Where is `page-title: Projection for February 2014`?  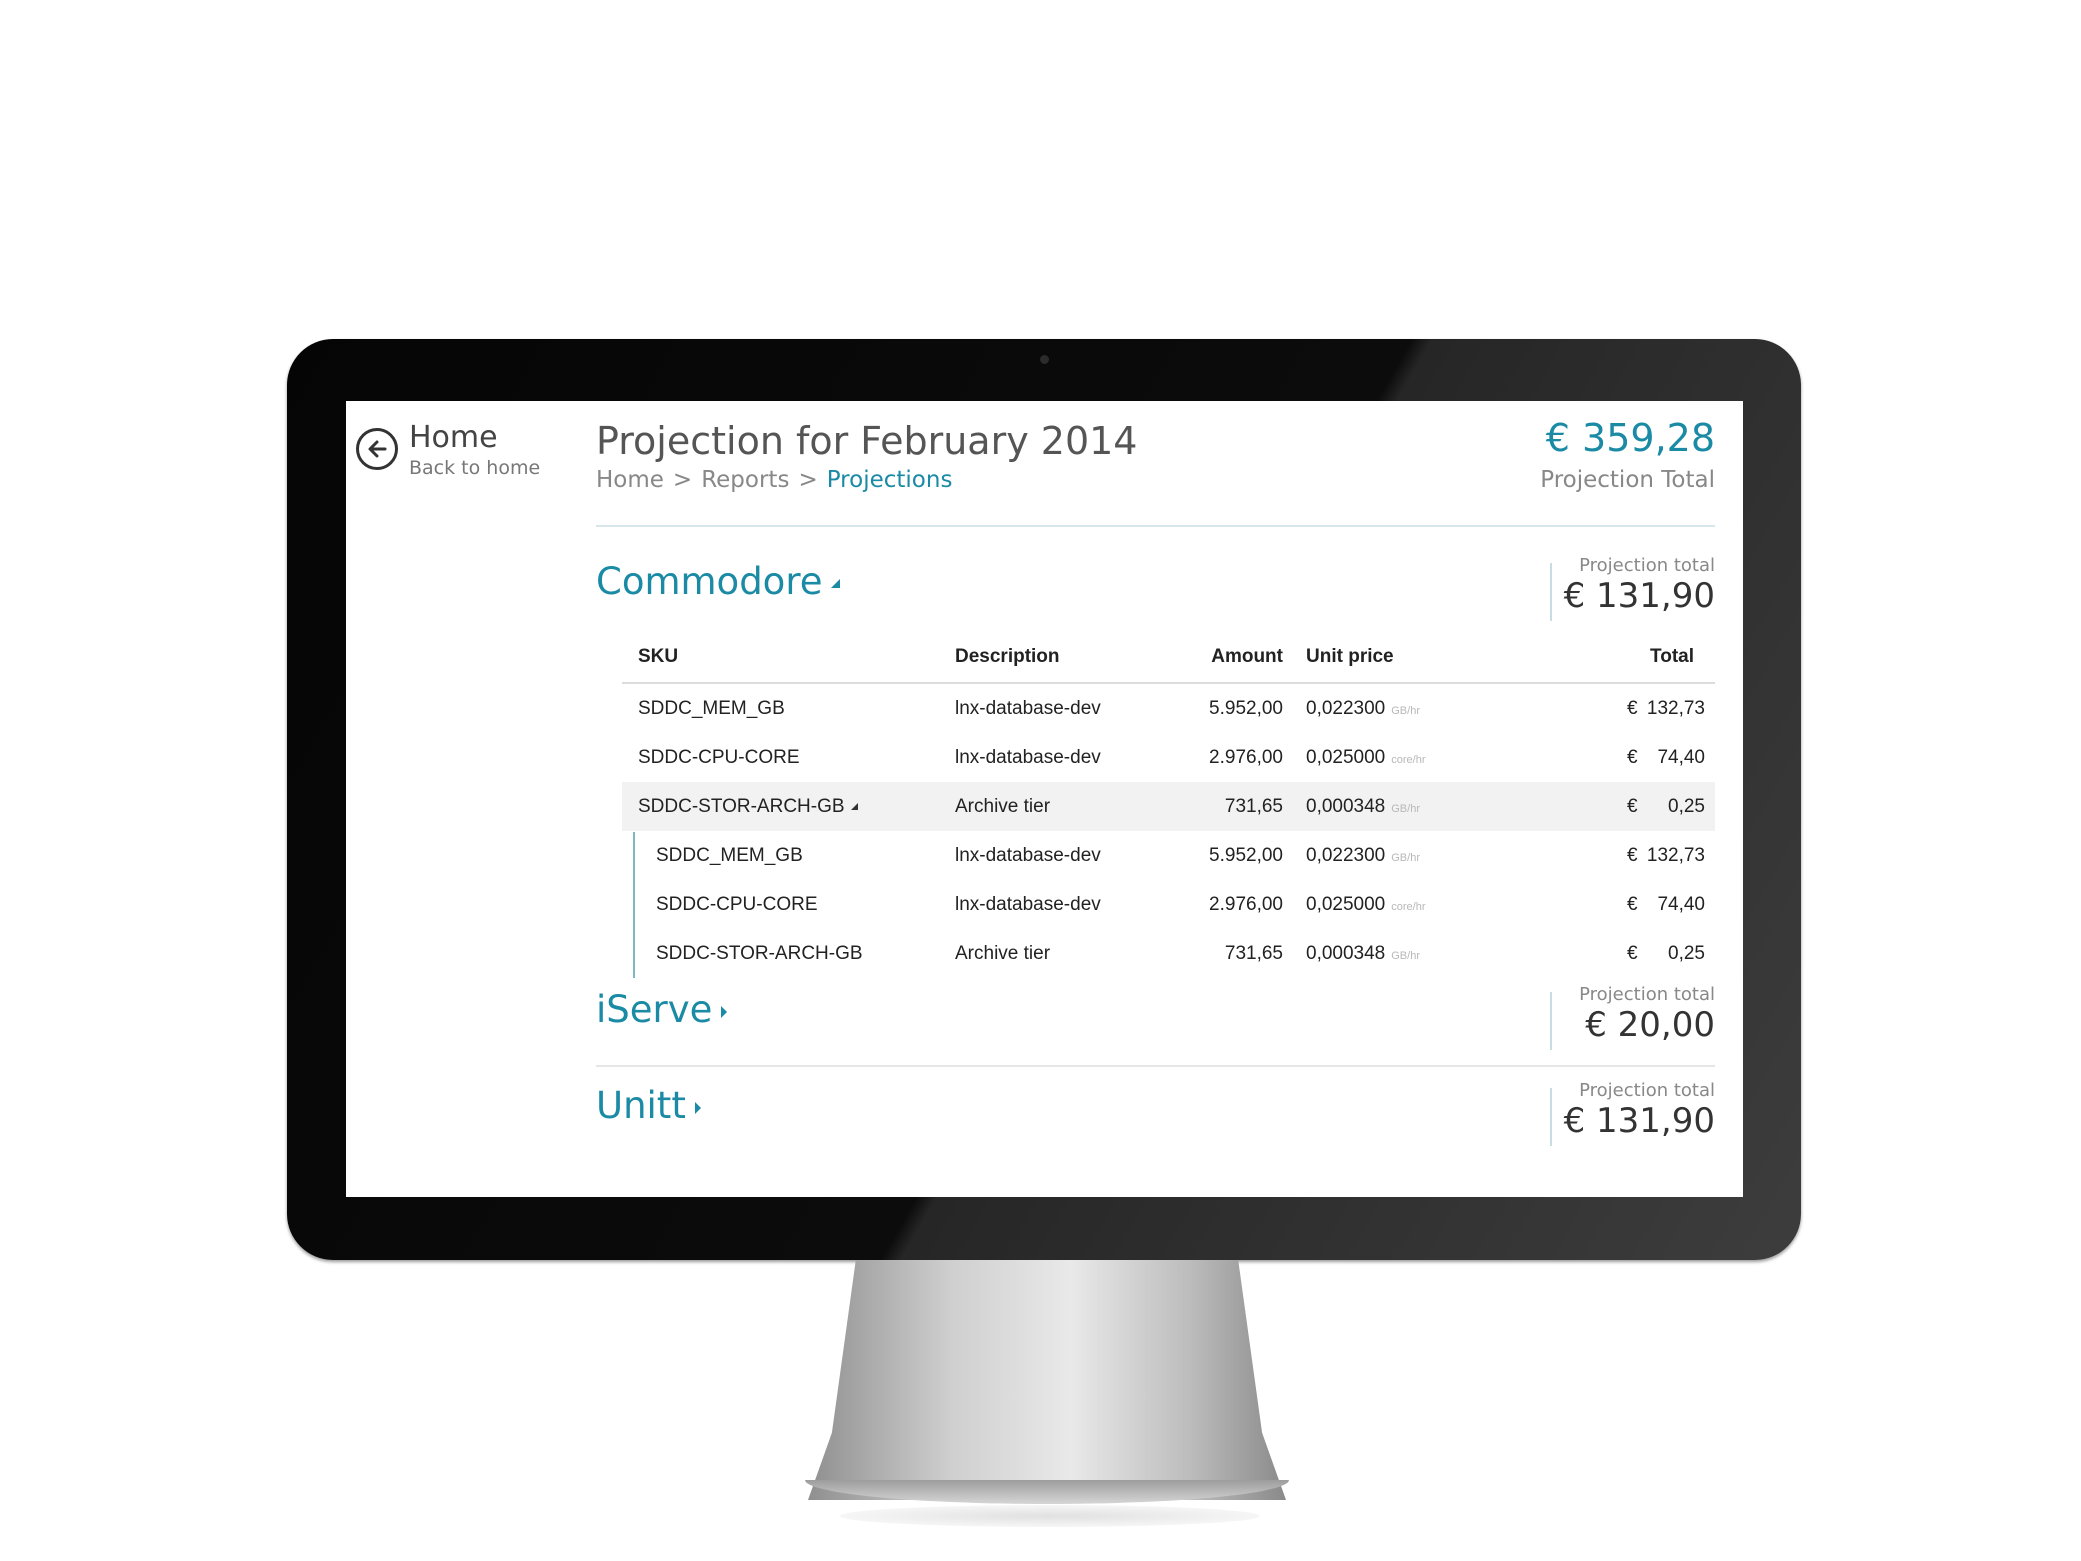
page-title: Projection for February 2014 is located at coordinates (867, 441).